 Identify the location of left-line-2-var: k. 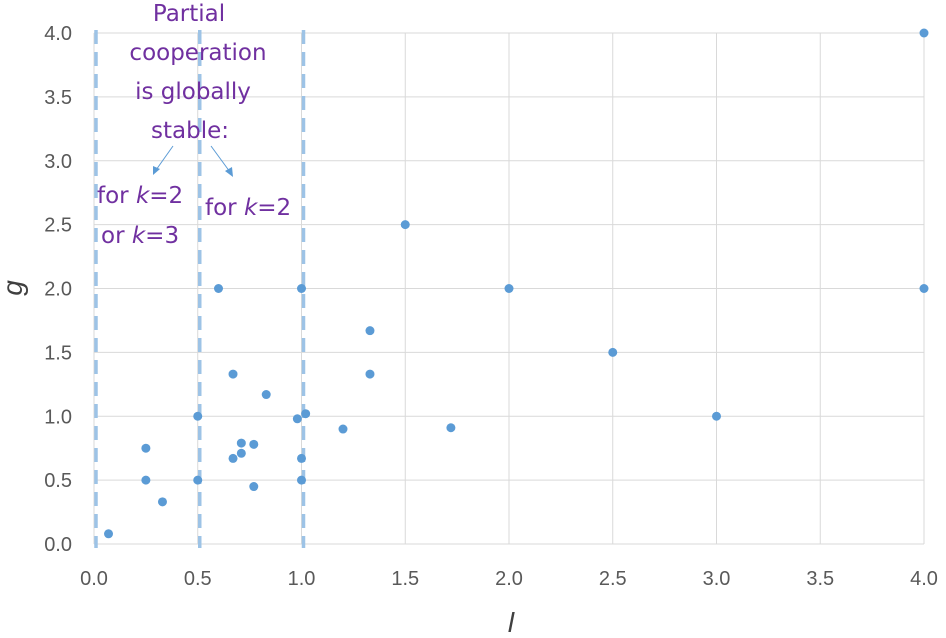
(139, 236).